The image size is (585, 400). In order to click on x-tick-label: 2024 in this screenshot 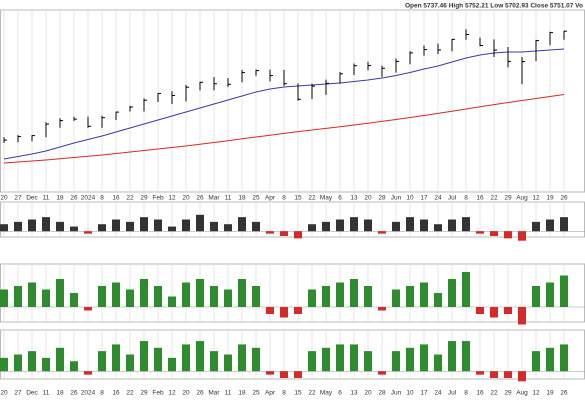, I will do `click(88, 198)`.